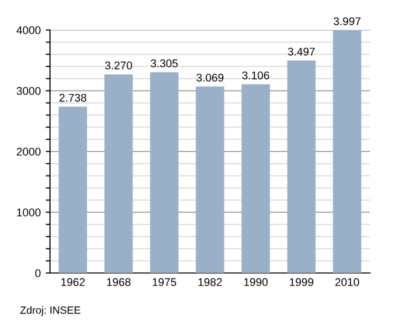  I want to click on data-label: 3.305, so click(164, 63).